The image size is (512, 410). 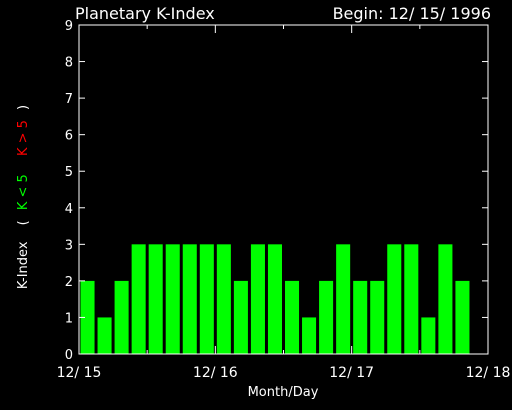 What do you see at coordinates (488, 373) in the screenshot?
I see `x-tick-label: 12/ 18` at bounding box center [488, 373].